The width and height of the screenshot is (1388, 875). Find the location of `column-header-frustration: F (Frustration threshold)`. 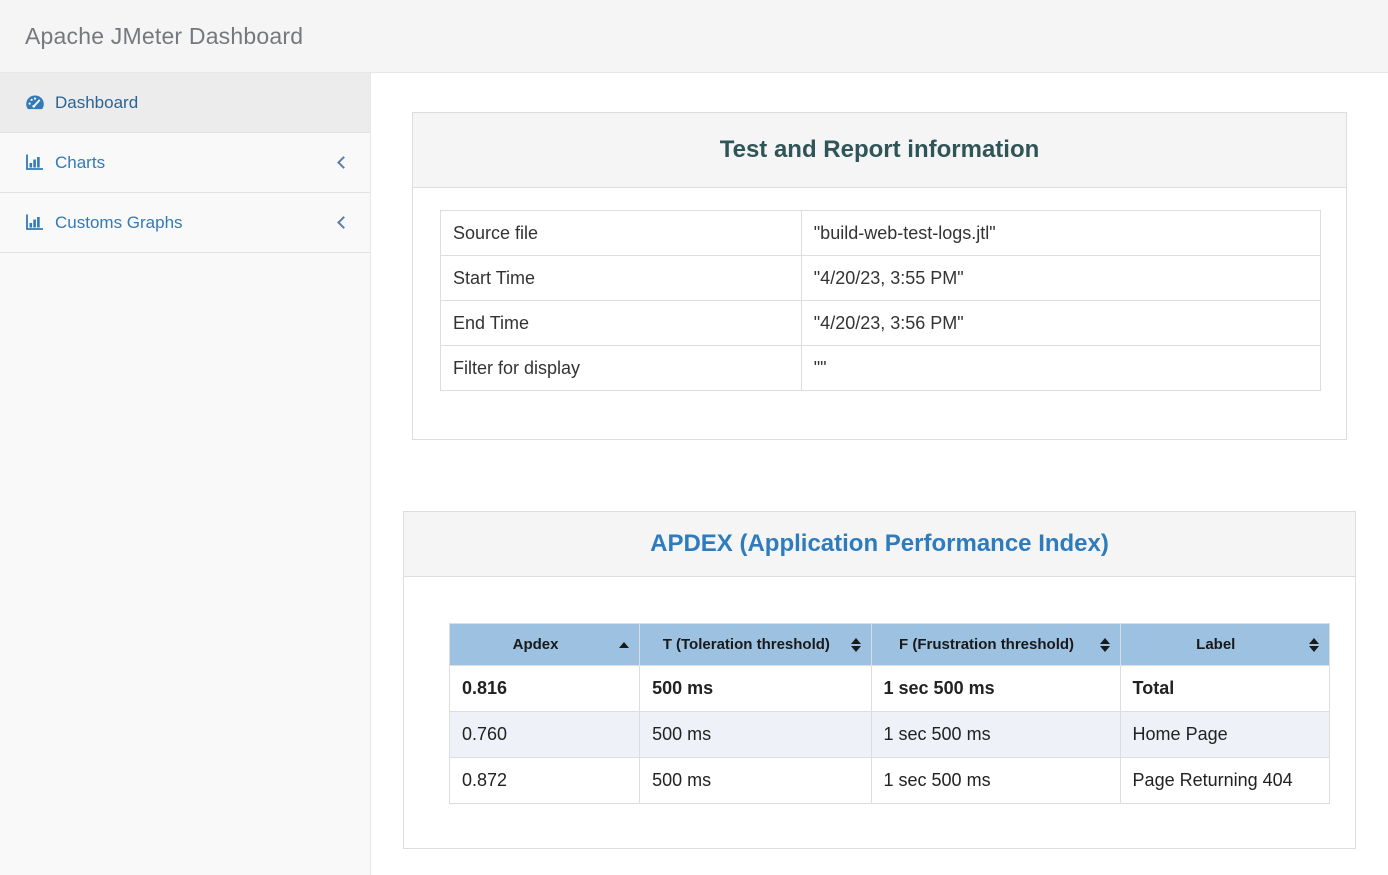

column-header-frustration: F (Frustration threshold) is located at coordinates (995, 644).